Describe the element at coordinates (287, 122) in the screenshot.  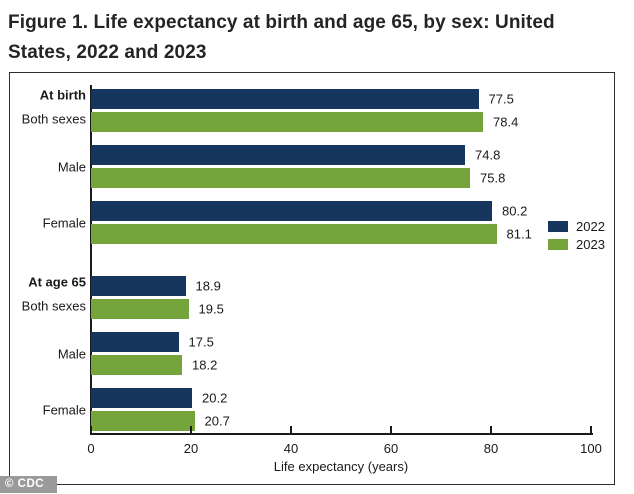
I see `bar-2023-group0` at that location.